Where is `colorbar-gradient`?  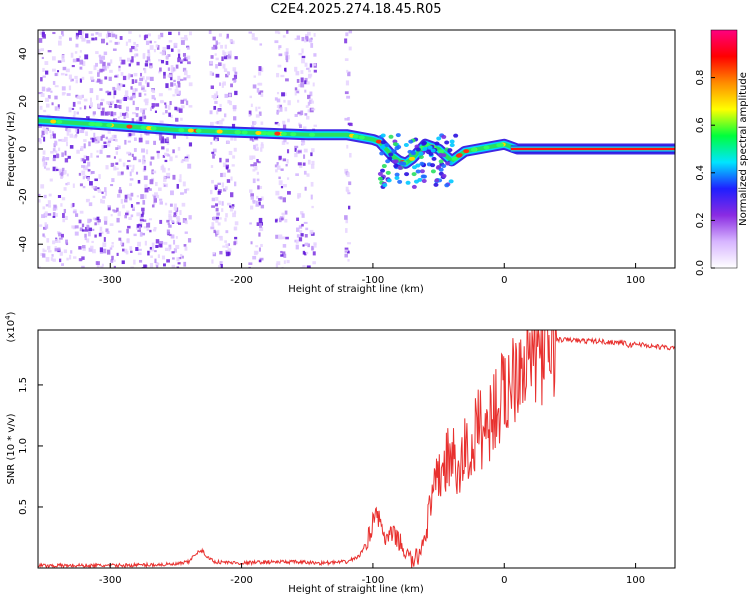
colorbar-gradient is located at coordinates (724, 149).